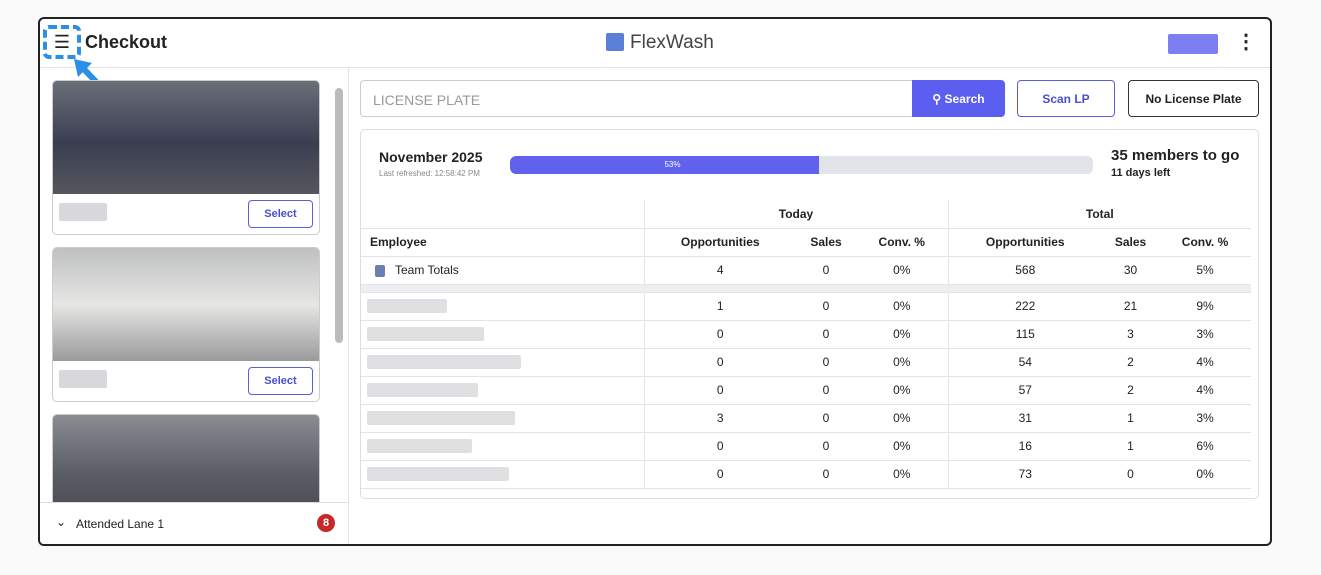 The image size is (1321, 575). I want to click on lane-name: Attended Lane 1, so click(120, 524).